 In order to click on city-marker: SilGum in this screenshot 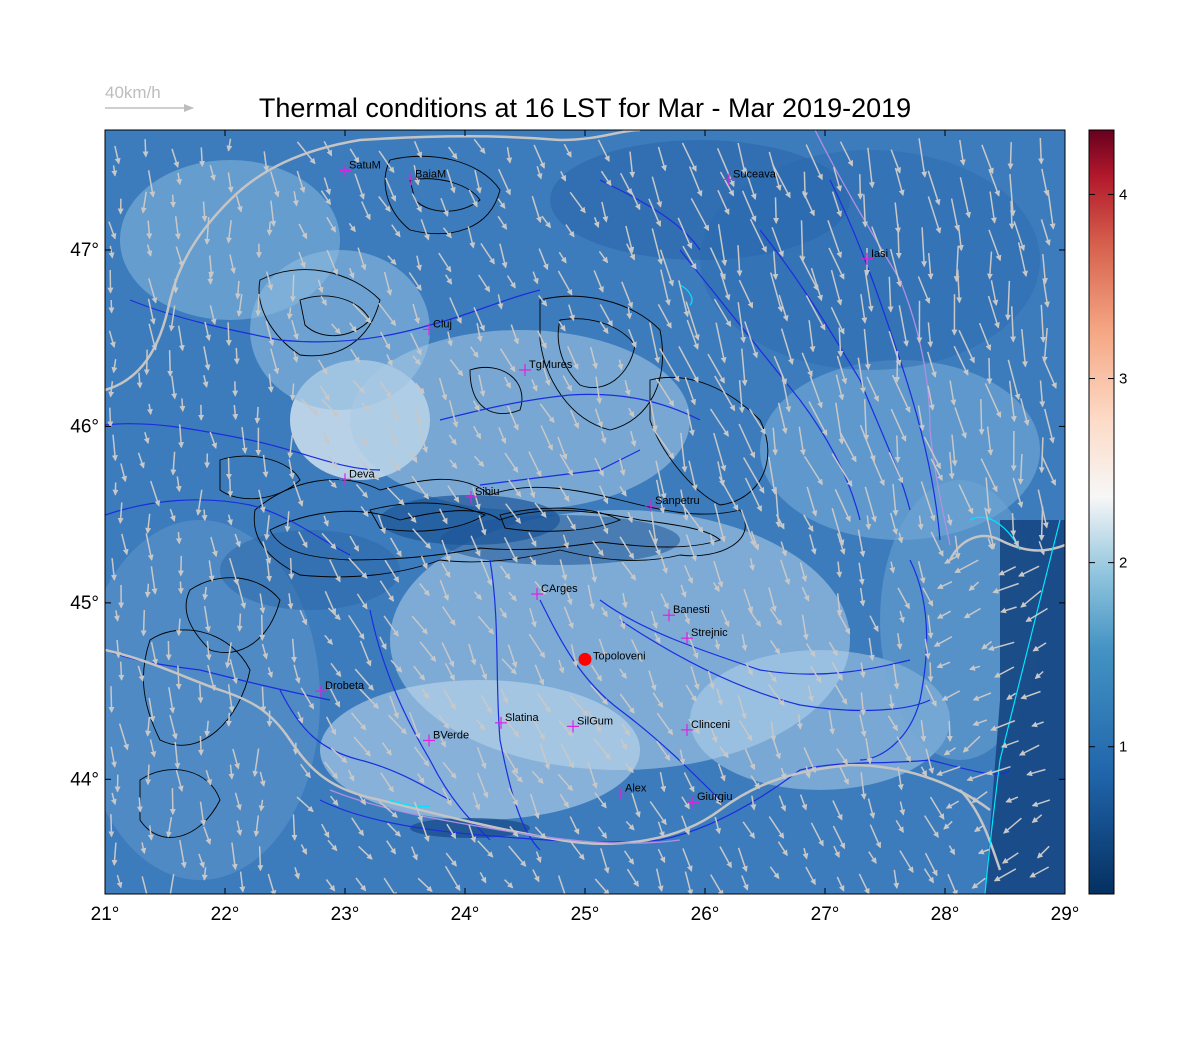, I will do `click(590, 724)`.